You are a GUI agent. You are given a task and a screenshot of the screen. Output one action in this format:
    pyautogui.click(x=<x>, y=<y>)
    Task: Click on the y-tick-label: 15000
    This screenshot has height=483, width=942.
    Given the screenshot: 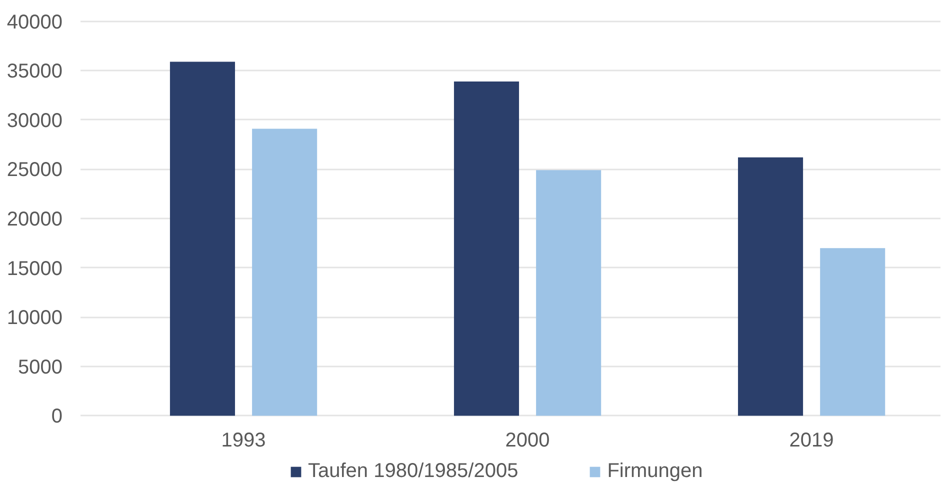 What is the action you would take?
    pyautogui.click(x=34, y=269)
    